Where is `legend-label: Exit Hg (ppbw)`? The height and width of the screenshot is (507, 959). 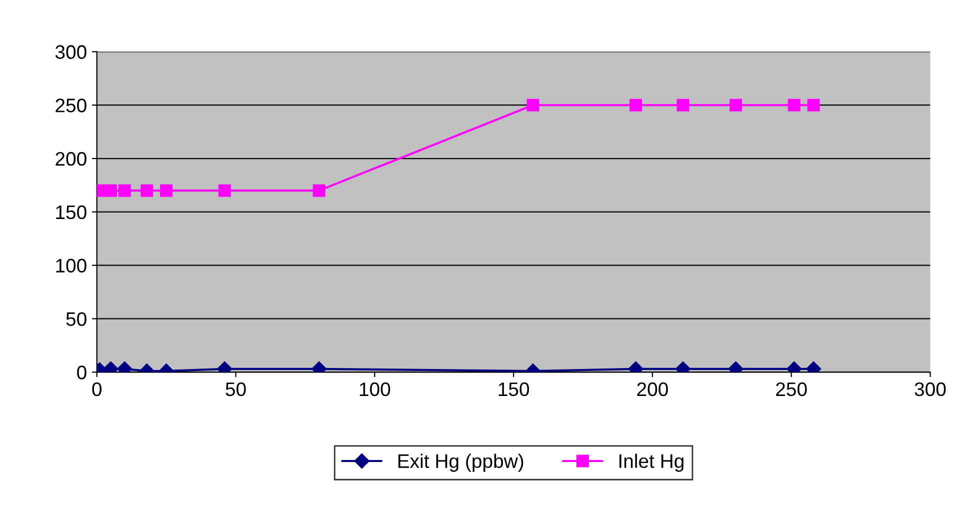
legend-label: Exit Hg (ppbw) is located at coordinates (461, 463).